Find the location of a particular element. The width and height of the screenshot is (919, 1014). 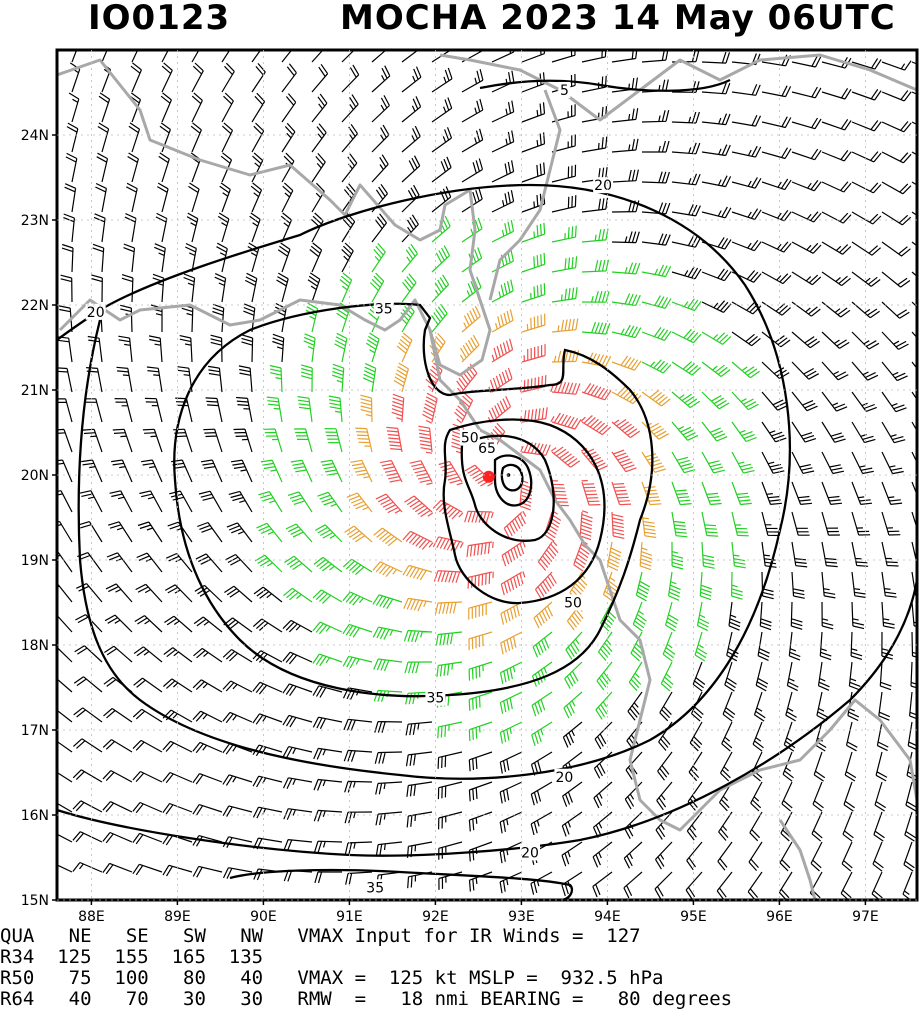

coast-northwest is located at coordinates (274, 217).